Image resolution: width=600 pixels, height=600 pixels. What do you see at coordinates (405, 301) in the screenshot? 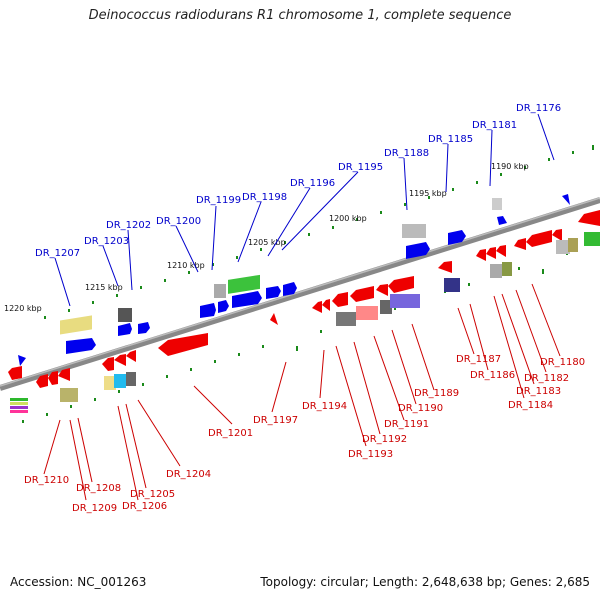
I see `reverse-feature-purple` at bounding box center [405, 301].